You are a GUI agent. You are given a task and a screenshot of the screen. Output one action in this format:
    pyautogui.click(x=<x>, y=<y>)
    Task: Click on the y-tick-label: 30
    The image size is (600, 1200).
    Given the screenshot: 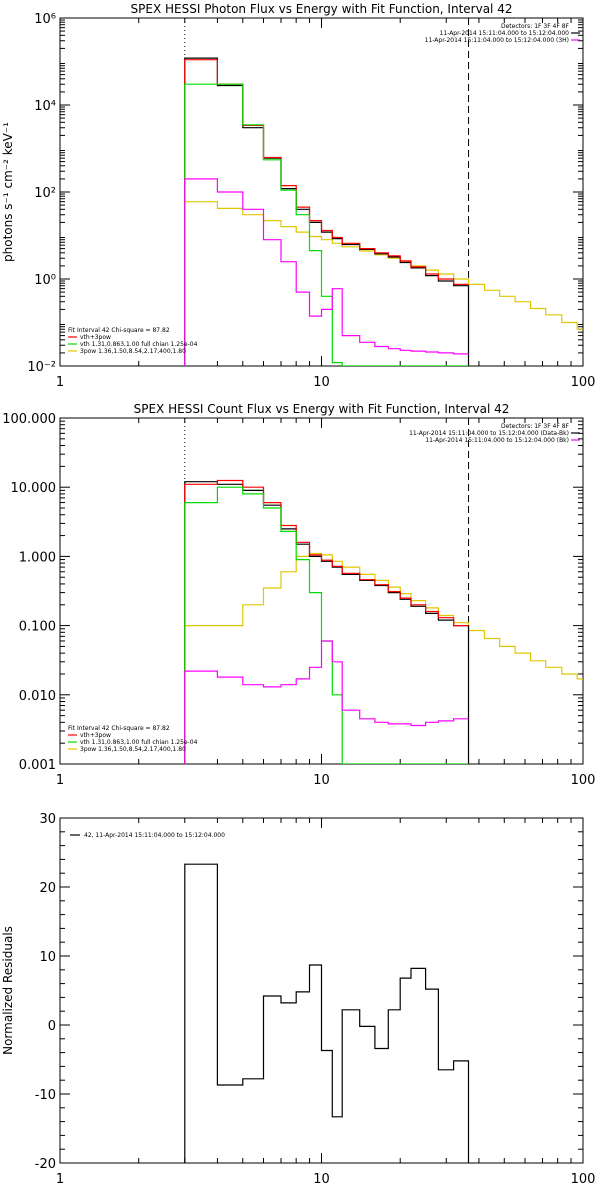 What is the action you would take?
    pyautogui.click(x=47, y=819)
    